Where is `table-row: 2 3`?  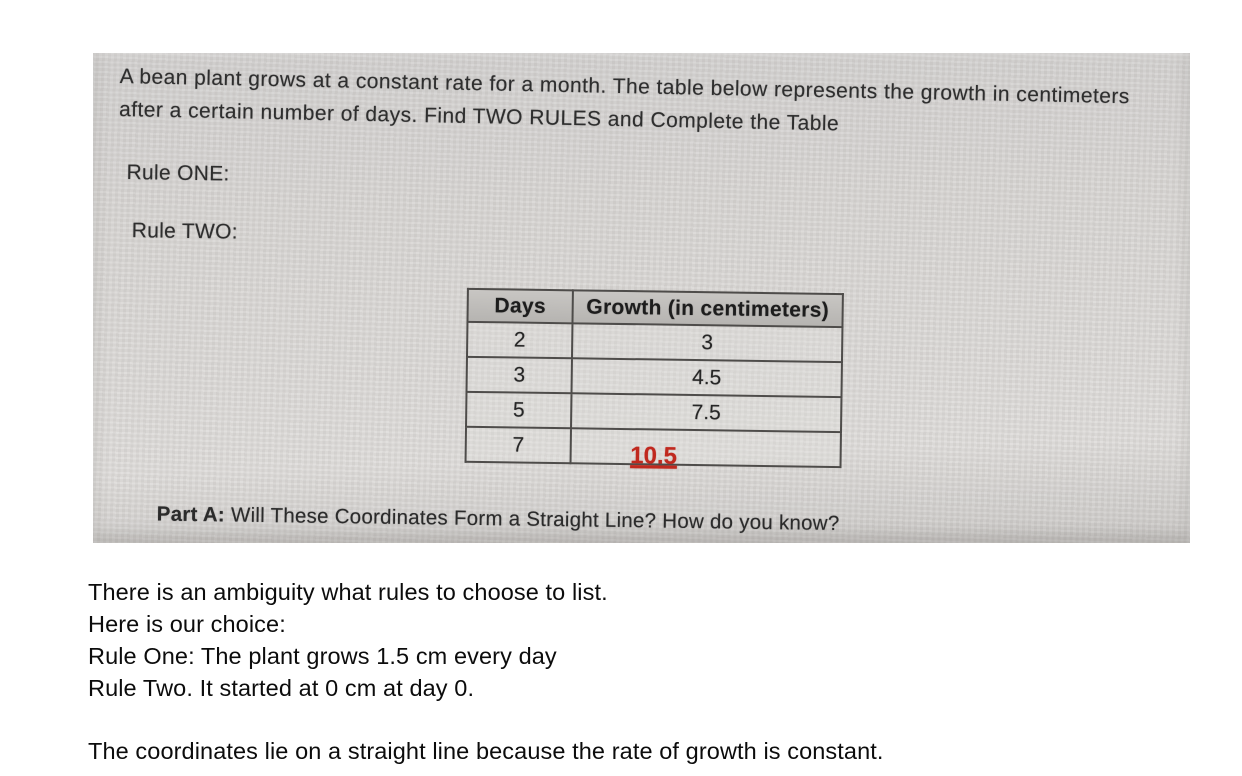
table-row: 2 3 is located at coordinates (655, 342).